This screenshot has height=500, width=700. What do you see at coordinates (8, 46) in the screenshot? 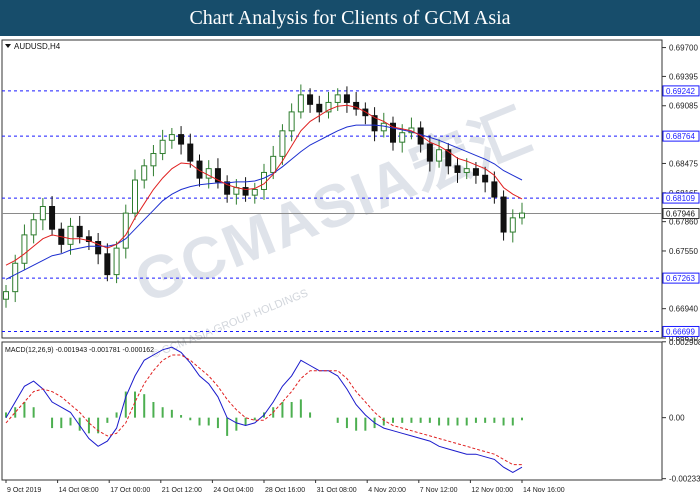
I see `symbol-dropdown-icon` at bounding box center [8, 46].